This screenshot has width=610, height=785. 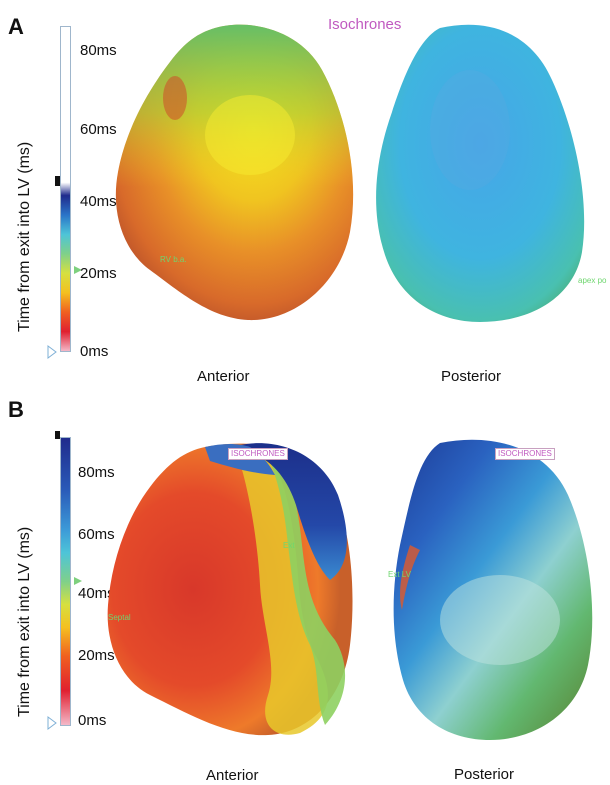 What do you see at coordinates (16, 409) in the screenshot?
I see `panel-letter: B` at bounding box center [16, 409].